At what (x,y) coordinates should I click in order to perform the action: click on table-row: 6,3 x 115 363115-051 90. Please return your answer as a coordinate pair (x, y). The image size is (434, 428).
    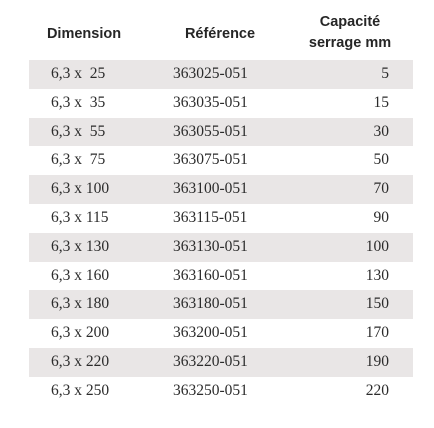
    Looking at the image, I should click on (221, 218).